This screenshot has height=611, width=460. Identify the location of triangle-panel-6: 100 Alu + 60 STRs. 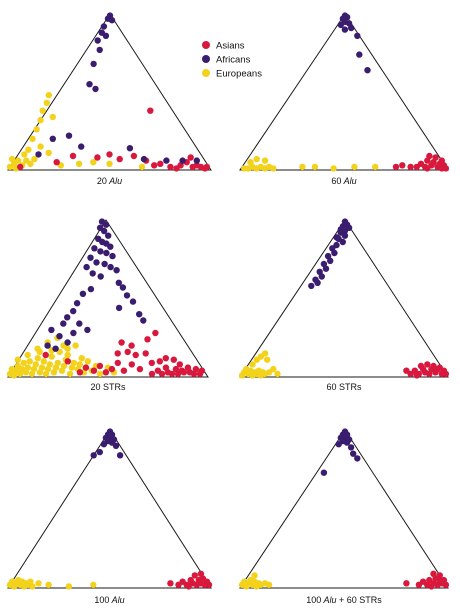
(344, 516).